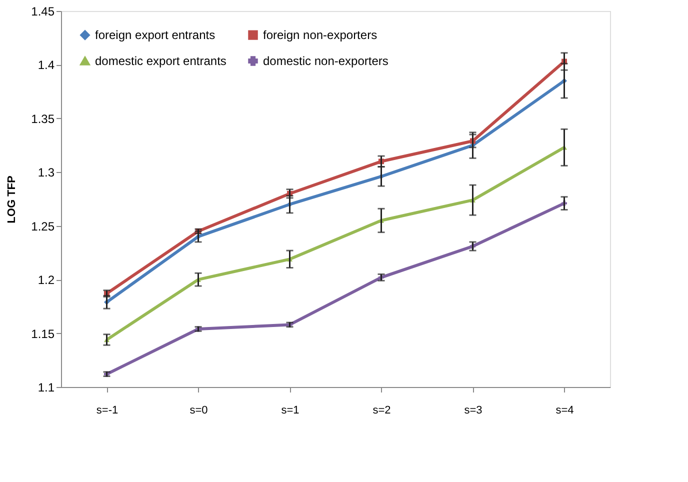 This screenshot has width=688, height=482. Describe the element at coordinates (43, 226) in the screenshot. I see `y-tick-label: 1.25` at that location.